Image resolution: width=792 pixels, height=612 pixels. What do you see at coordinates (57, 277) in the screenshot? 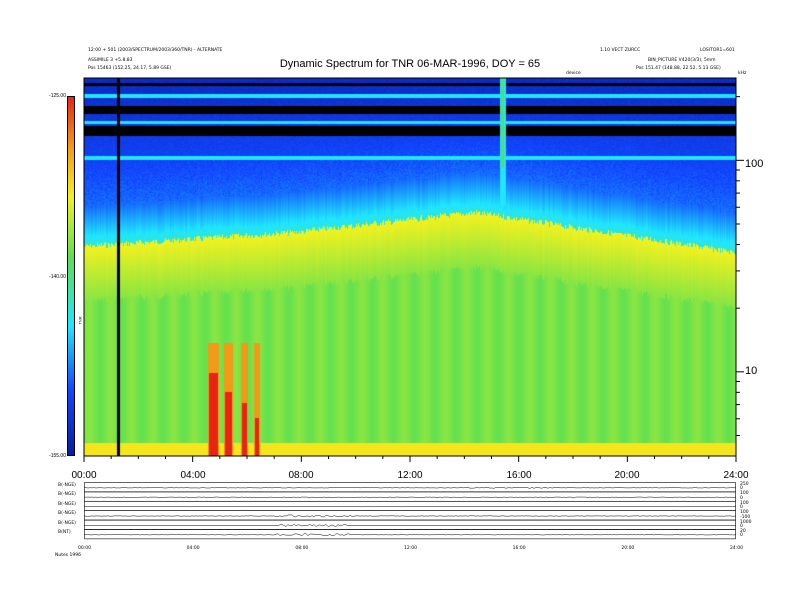
I see `colorbar-tick-mid: -140.00` at bounding box center [57, 277].